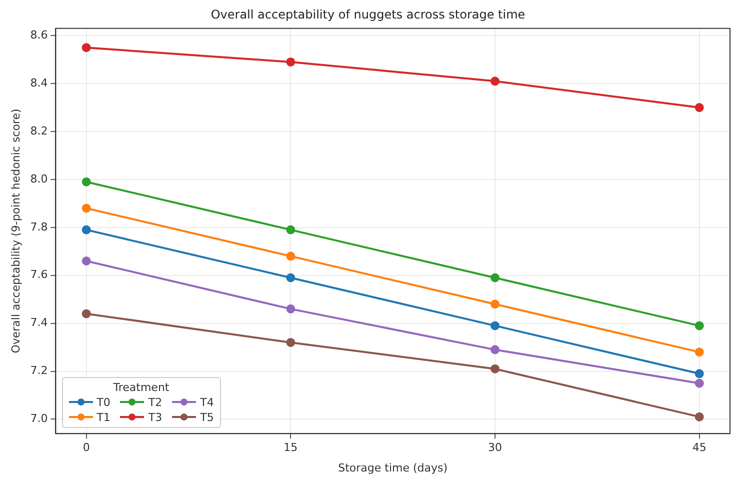 This screenshot has height=481, width=750. Describe the element at coordinates (291, 447) in the screenshot. I see `x-tick-label: 15` at that location.